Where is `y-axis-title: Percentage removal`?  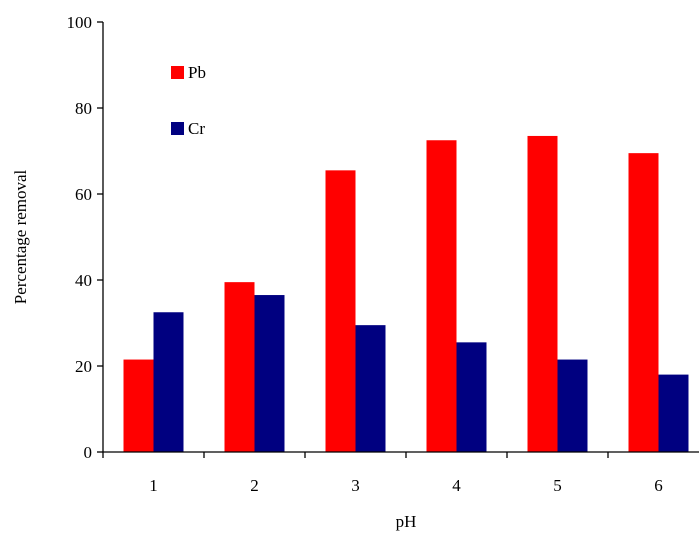
y-axis-title: Percentage removal is located at coordinates (20, 236).